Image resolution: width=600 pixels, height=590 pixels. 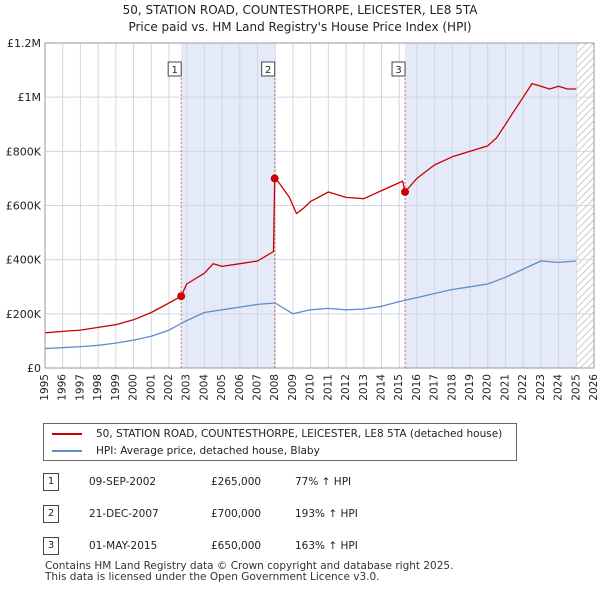 I want to click on x-tick-label: 2016, so click(x=417, y=387).